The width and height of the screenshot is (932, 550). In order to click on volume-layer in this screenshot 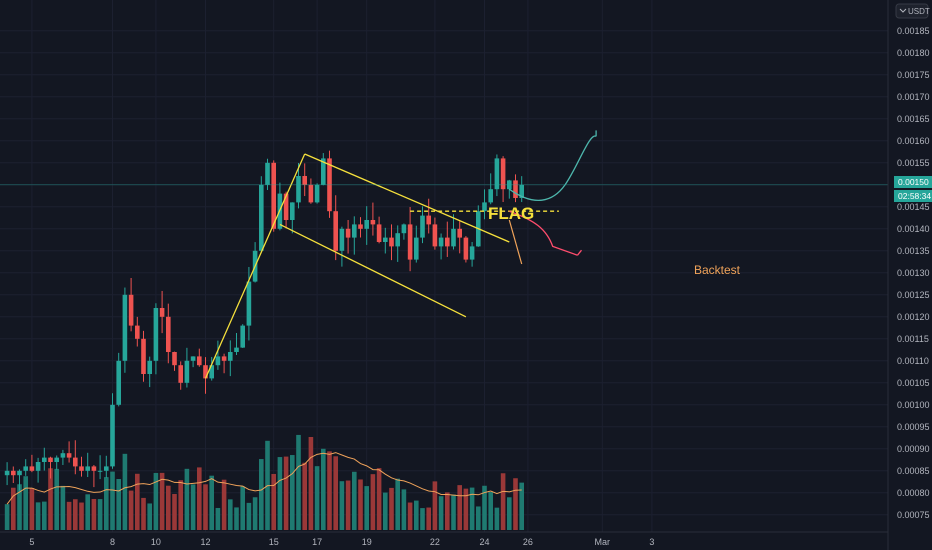, I will do `click(264, 482)`.